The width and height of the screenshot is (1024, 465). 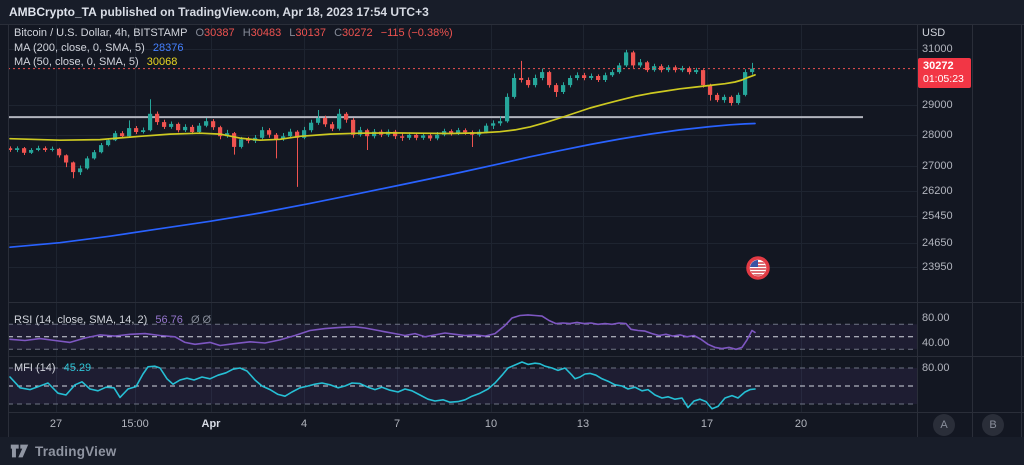 What do you see at coordinates (81, 320) in the screenshot?
I see `rsi-label: RSI (14, close, SMA, 14, 2)` at bounding box center [81, 320].